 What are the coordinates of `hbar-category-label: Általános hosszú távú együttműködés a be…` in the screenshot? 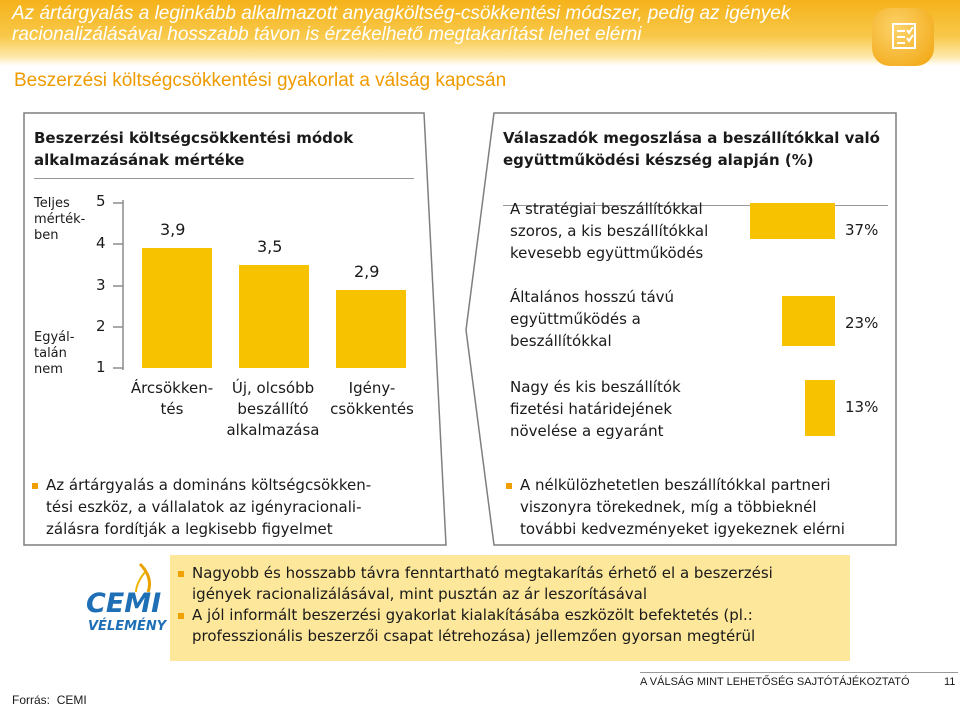 It's located at (592, 319).